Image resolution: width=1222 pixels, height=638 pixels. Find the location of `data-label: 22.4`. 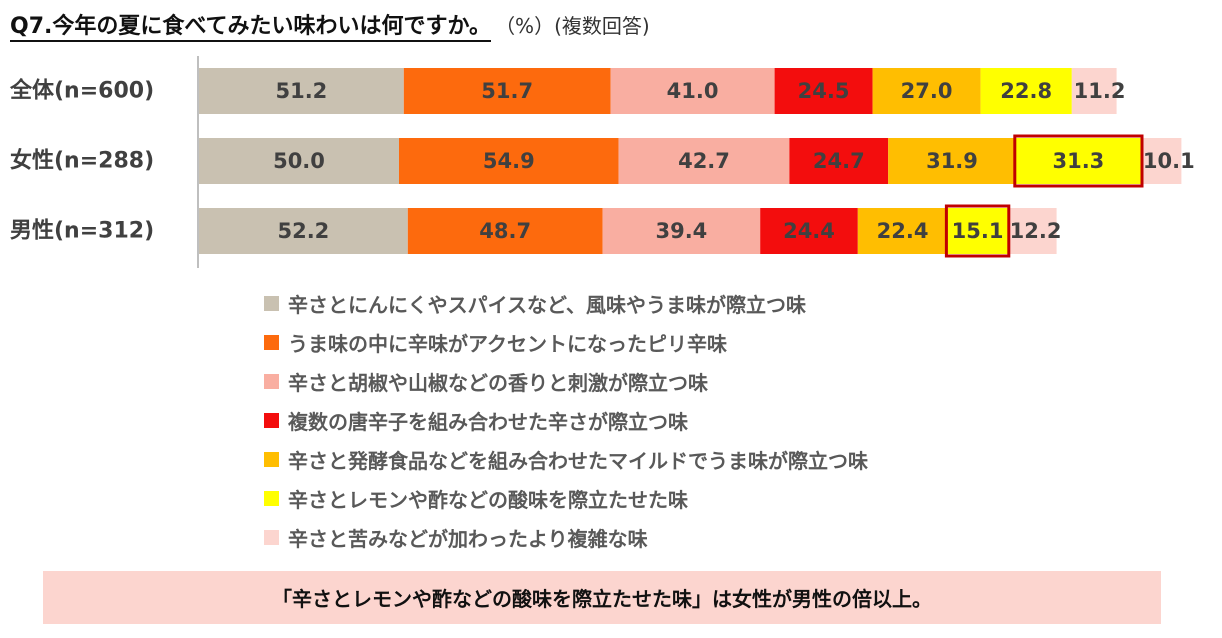

data-label: 22.4 is located at coordinates (903, 231).